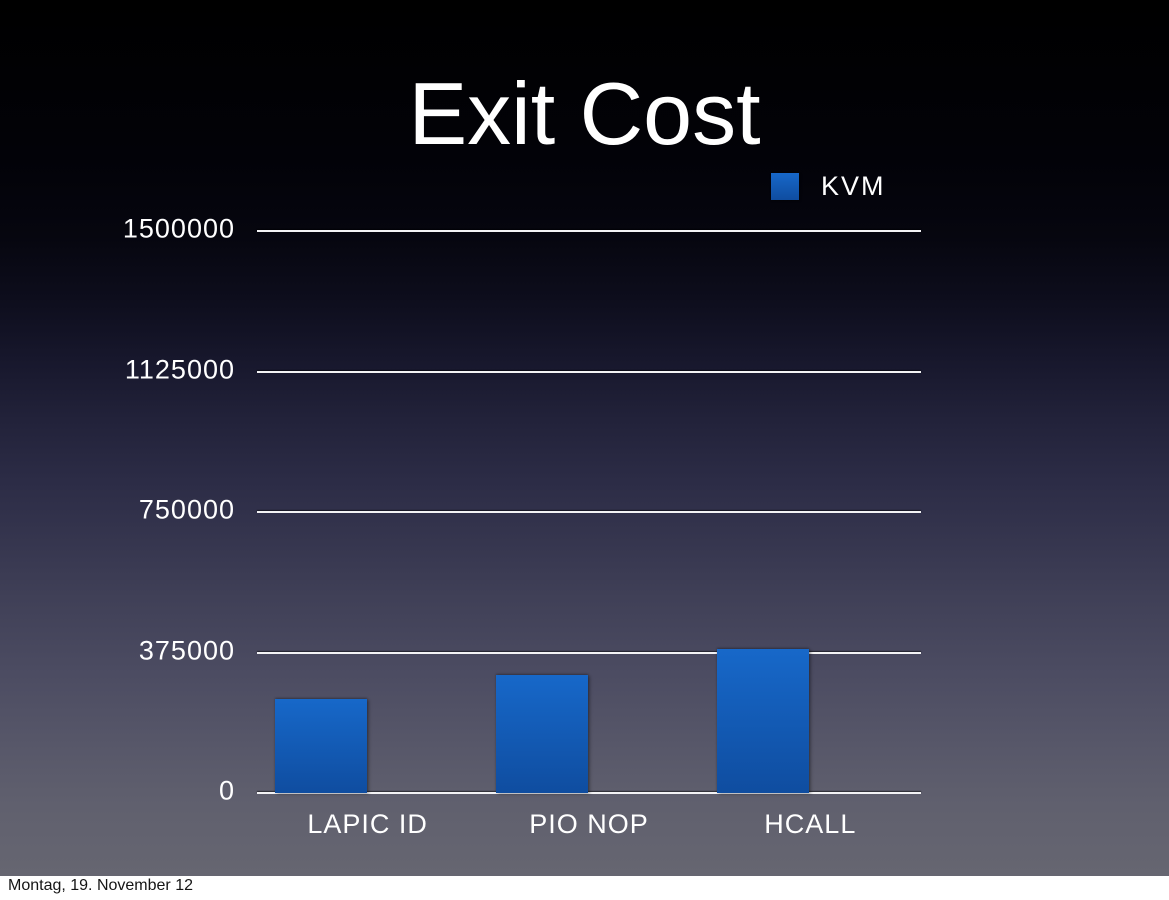  I want to click on bar-lapic-id, so click(320, 746).